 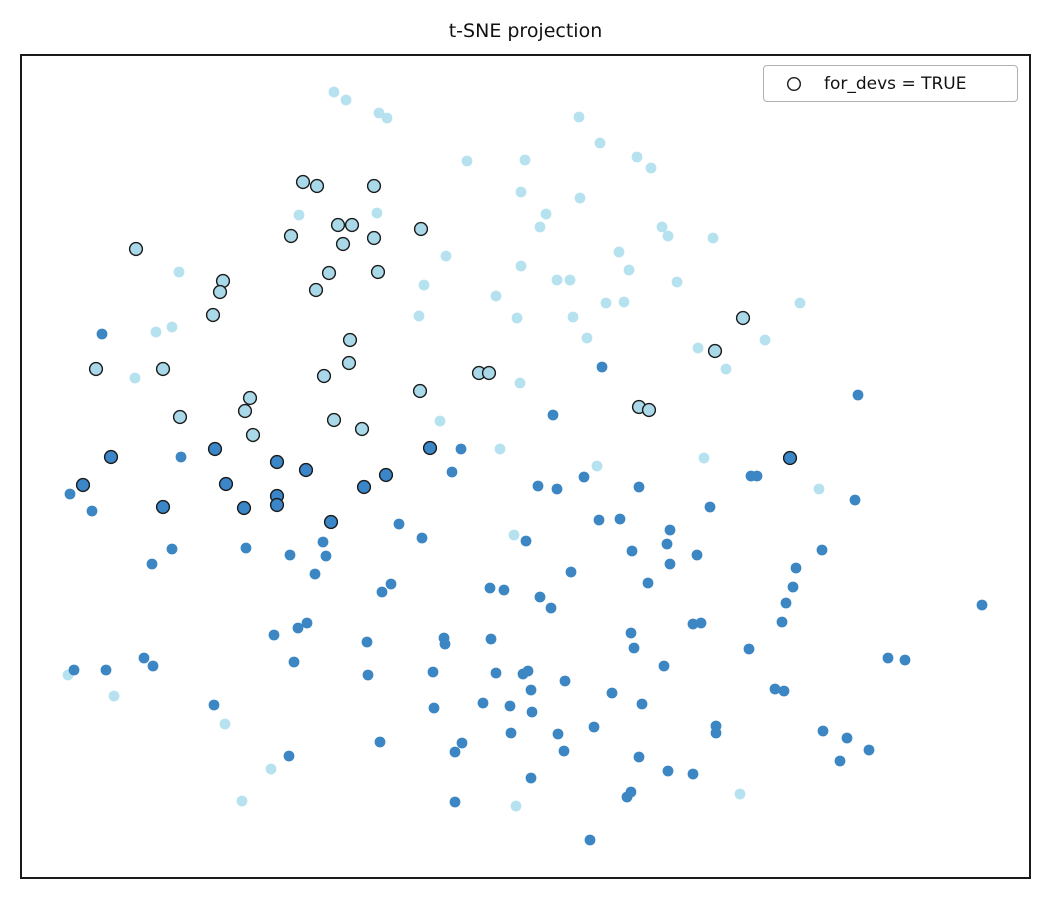 I want to click on legend-label: for_devs = TRUE, so click(x=895, y=83).